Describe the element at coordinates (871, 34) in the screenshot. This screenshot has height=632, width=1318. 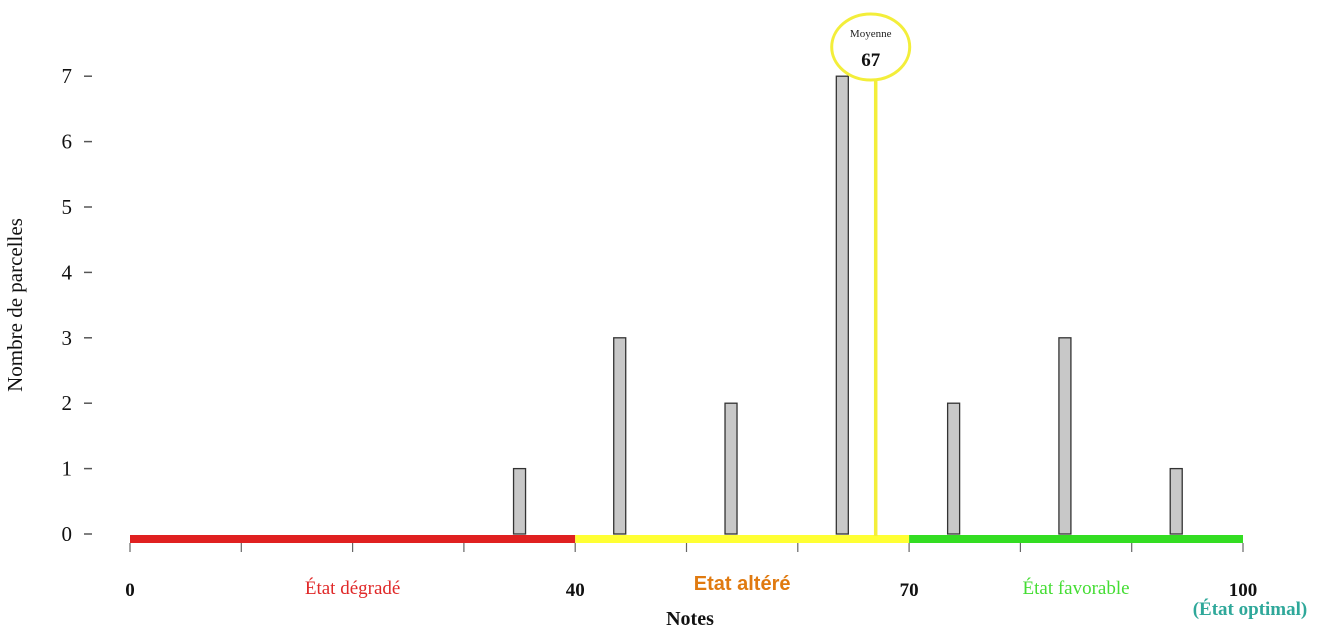
I see `mean-label: Moyenne` at that location.